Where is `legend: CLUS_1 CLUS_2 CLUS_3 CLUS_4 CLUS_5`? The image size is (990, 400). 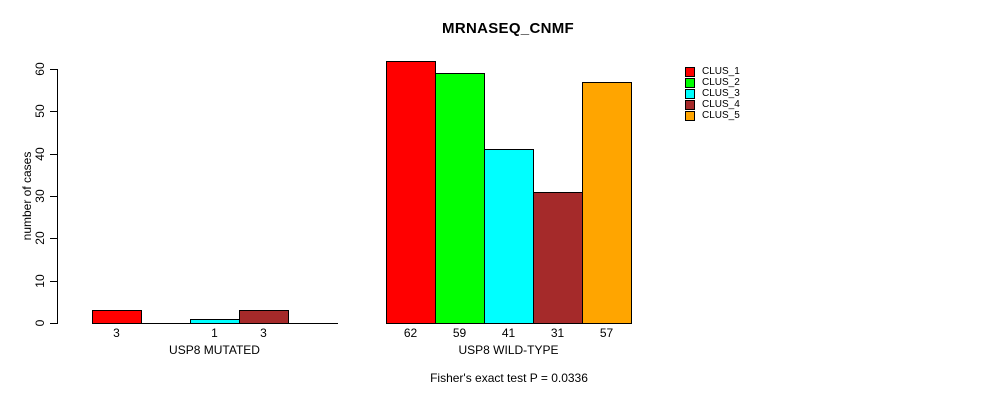
legend: CLUS_1 CLUS_2 CLUS_3 CLUS_4 CLUS_5 is located at coordinates (712, 93).